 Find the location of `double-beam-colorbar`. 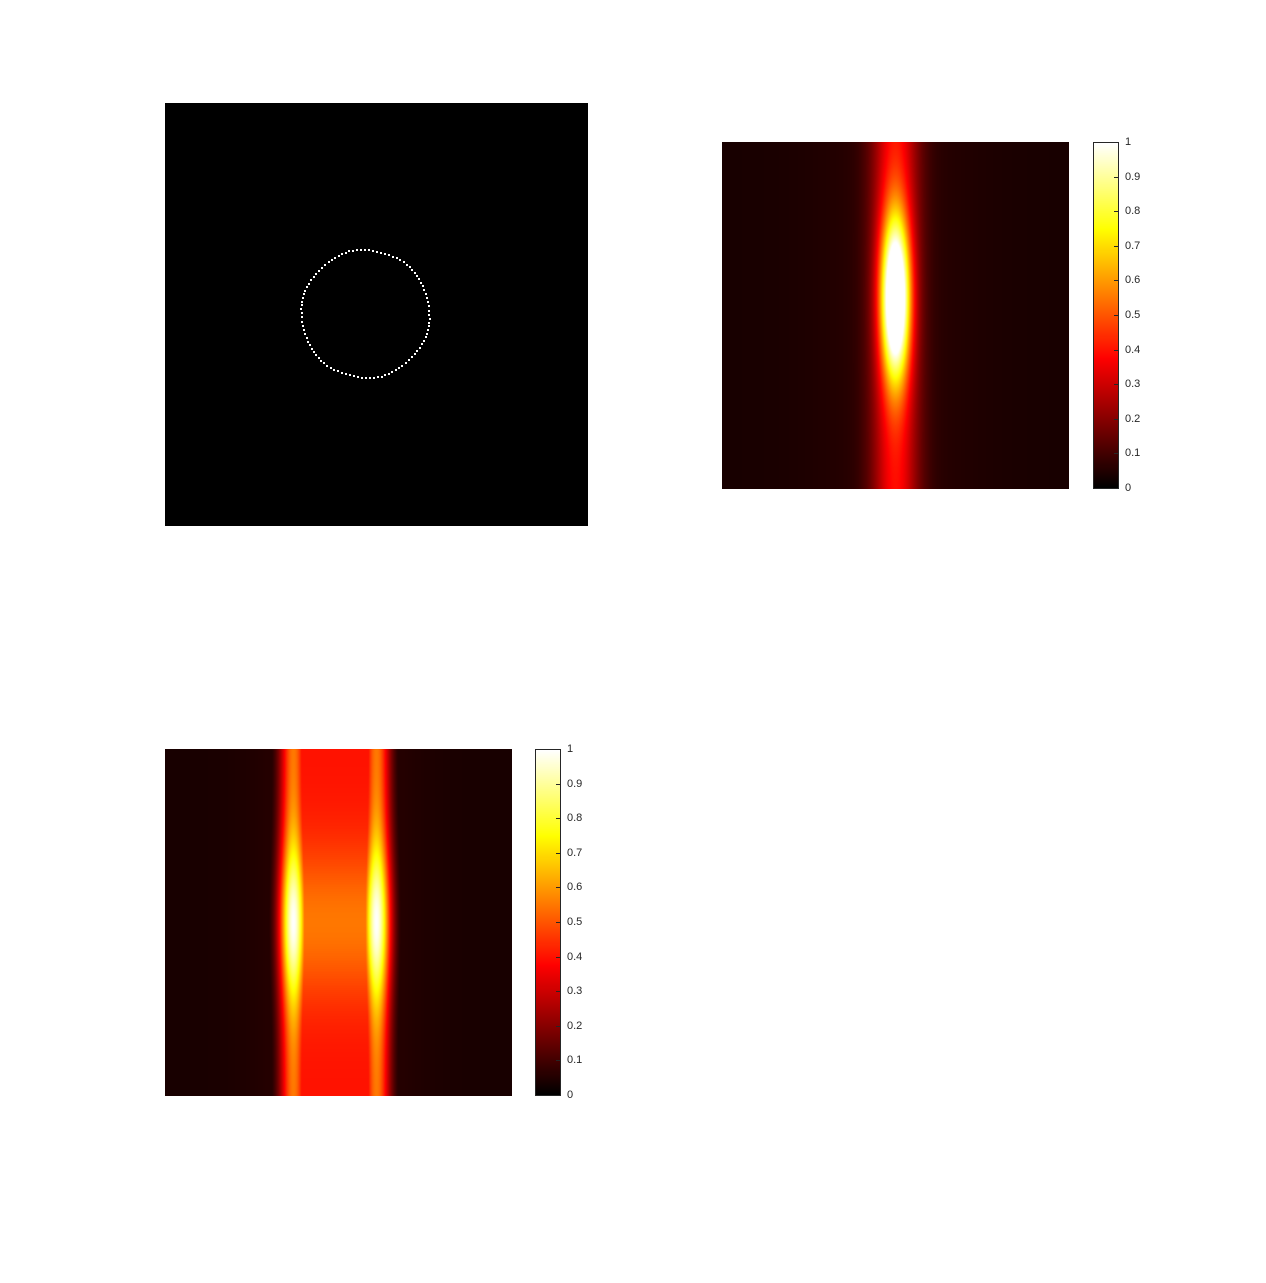

double-beam-colorbar is located at coordinates (548, 922).